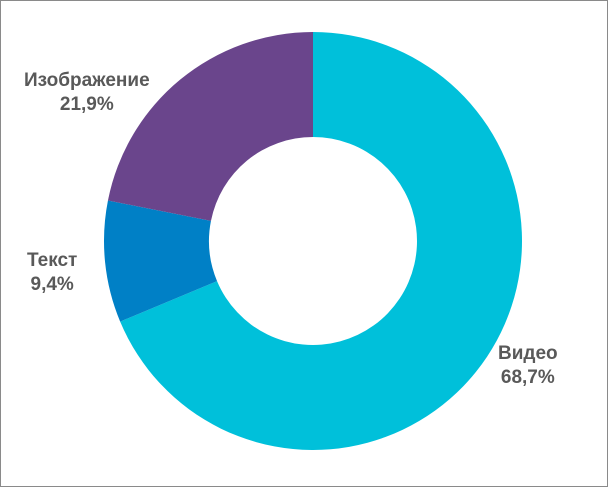 The width and height of the screenshot is (608, 487). Describe the element at coordinates (527, 377) in the screenshot. I see `slice-percent: 68,7%` at that location.